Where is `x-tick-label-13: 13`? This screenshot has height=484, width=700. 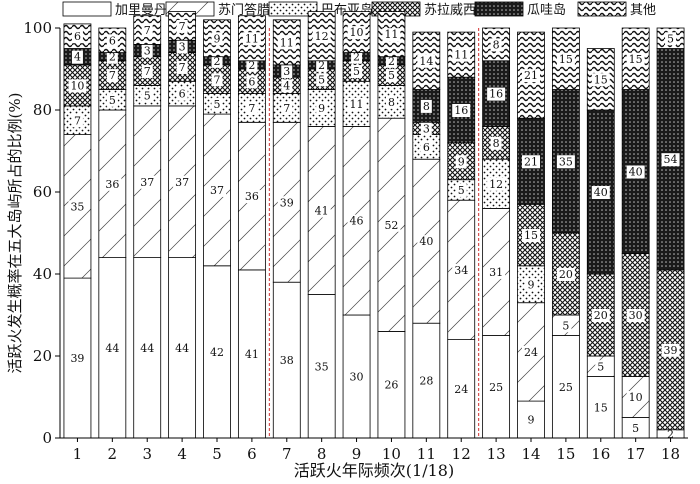
x-tick-label-13: 13 is located at coordinates (496, 454).